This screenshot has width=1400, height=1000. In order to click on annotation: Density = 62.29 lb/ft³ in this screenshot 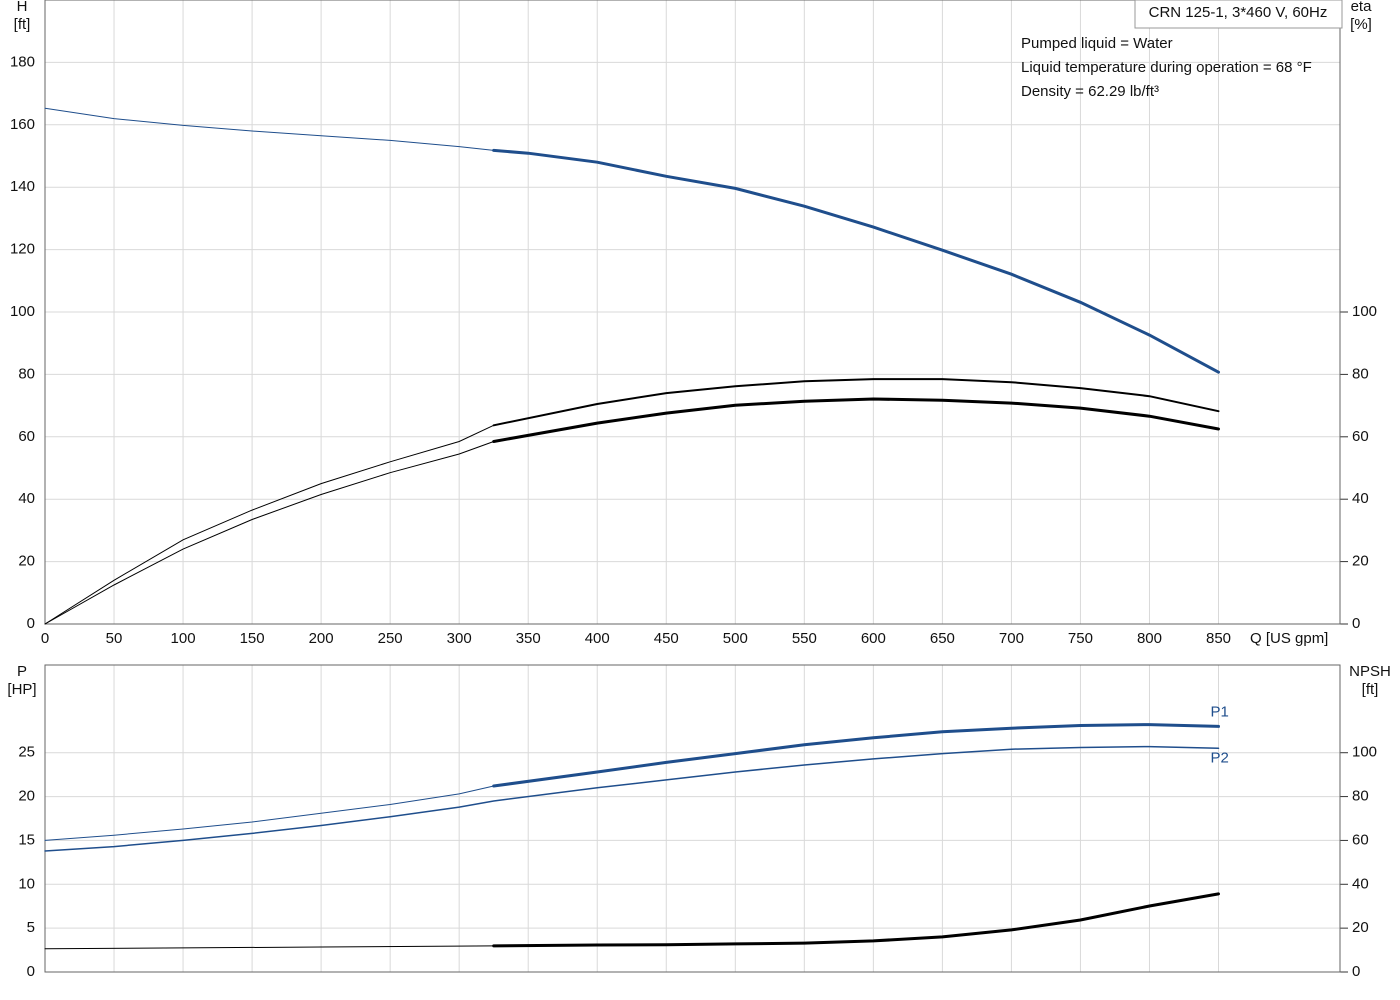, I will do `click(1090, 91)`.